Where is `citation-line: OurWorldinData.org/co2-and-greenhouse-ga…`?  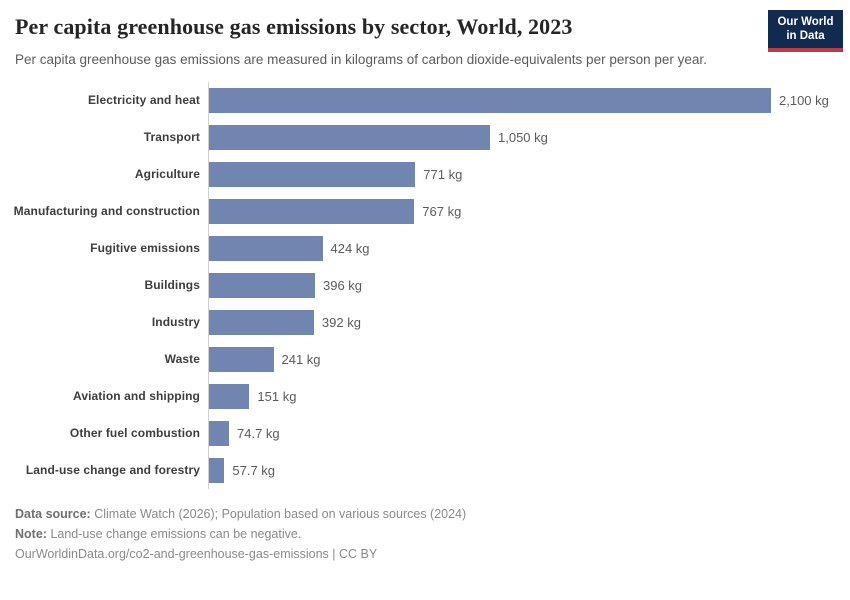 citation-line: OurWorldinData.org/co2-and-greenhouse-ga… is located at coordinates (425, 554).